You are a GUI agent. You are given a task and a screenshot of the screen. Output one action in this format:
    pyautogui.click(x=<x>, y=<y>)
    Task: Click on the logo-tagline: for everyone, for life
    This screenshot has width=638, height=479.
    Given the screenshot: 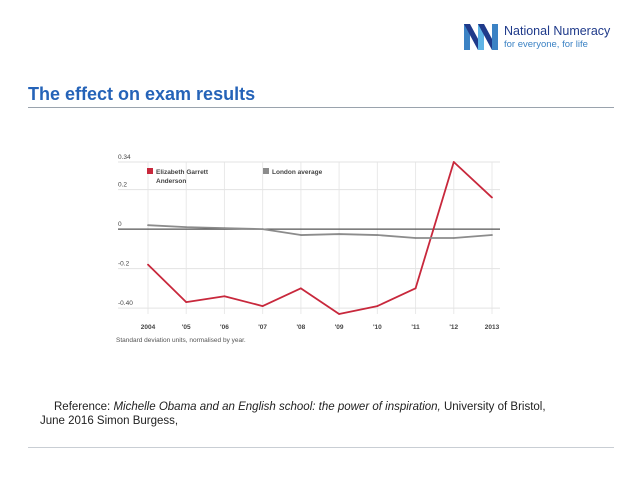 What is the action you would take?
    pyautogui.click(x=546, y=44)
    